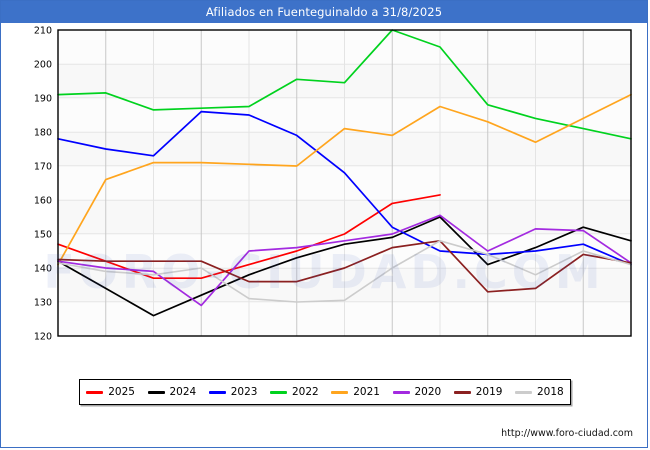 This screenshot has height=450, width=650. I want to click on legend-item-2025: 2025, so click(110, 392).